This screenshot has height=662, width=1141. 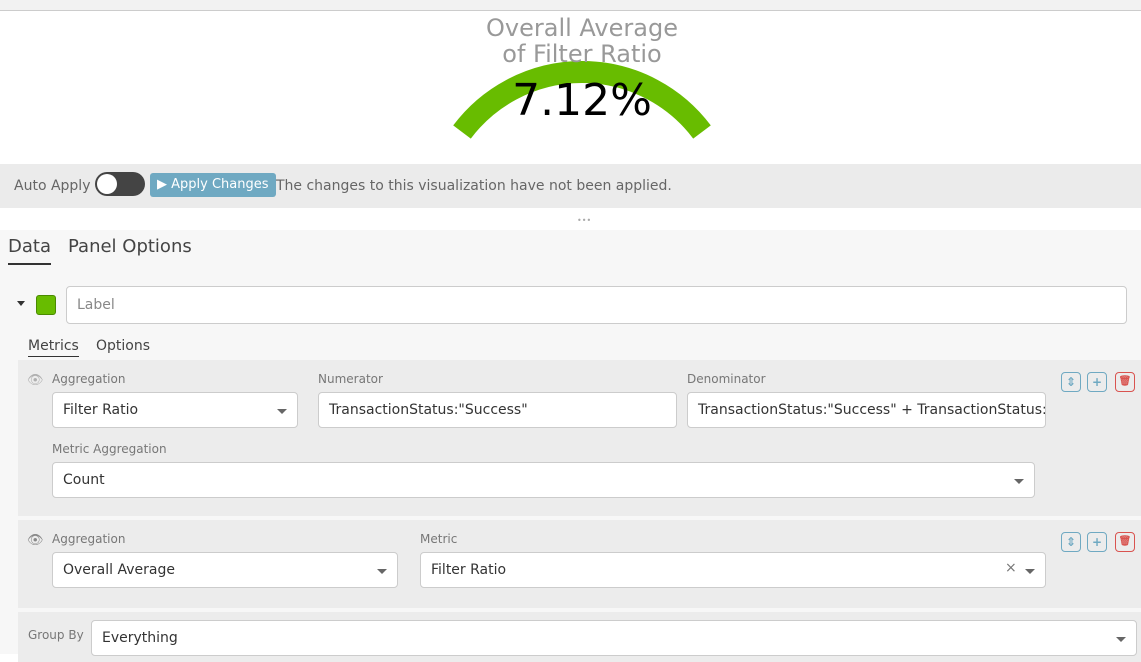 What do you see at coordinates (497, 410) in the screenshot?
I see `numerator-input: TransactionStatus:"Success"` at bounding box center [497, 410].